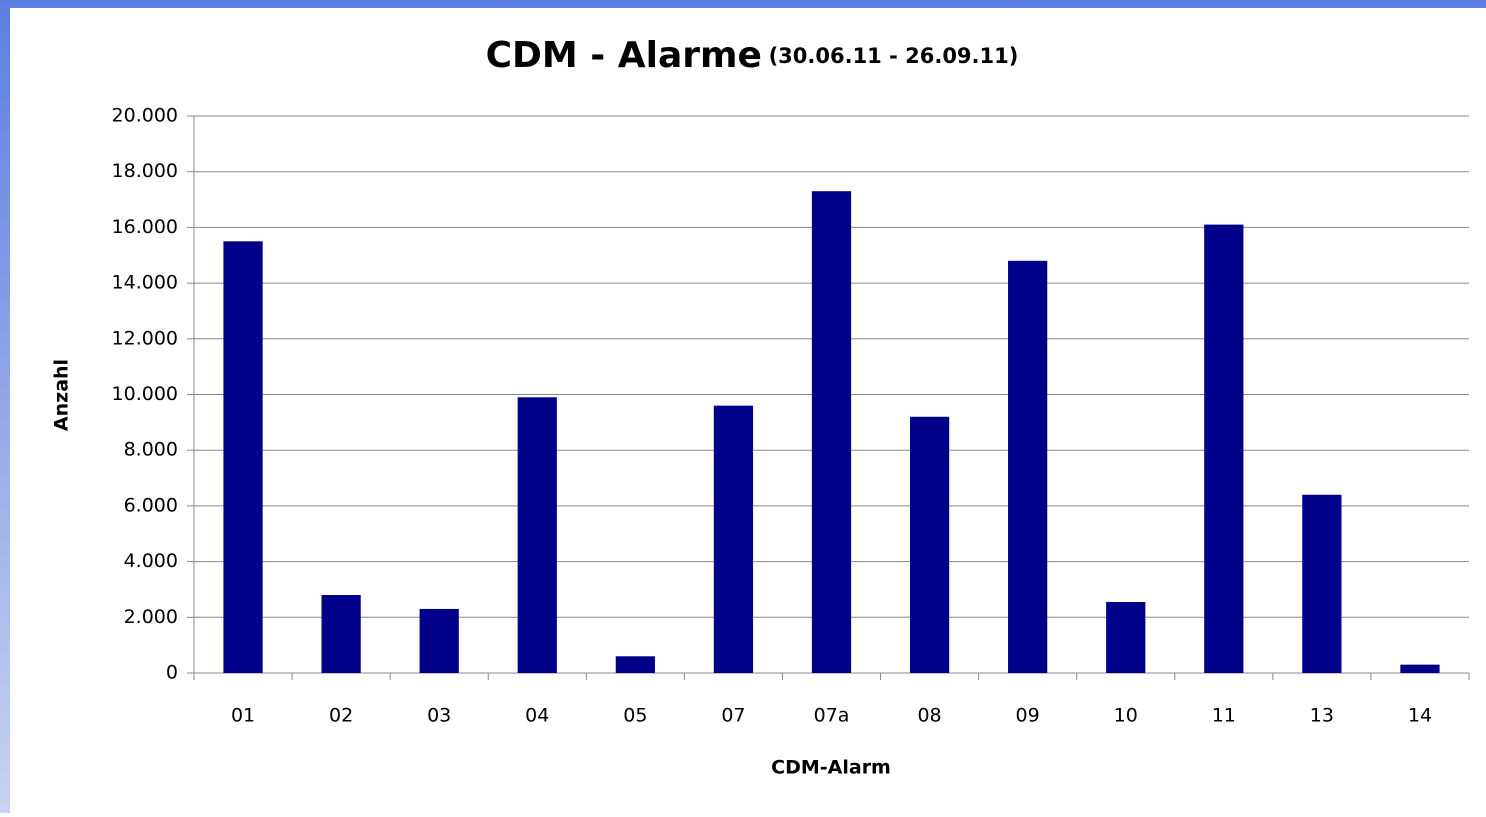 The width and height of the screenshot is (1486, 817). Describe the element at coordinates (145, 171) in the screenshot. I see `y-tick-label: 18.000` at that location.